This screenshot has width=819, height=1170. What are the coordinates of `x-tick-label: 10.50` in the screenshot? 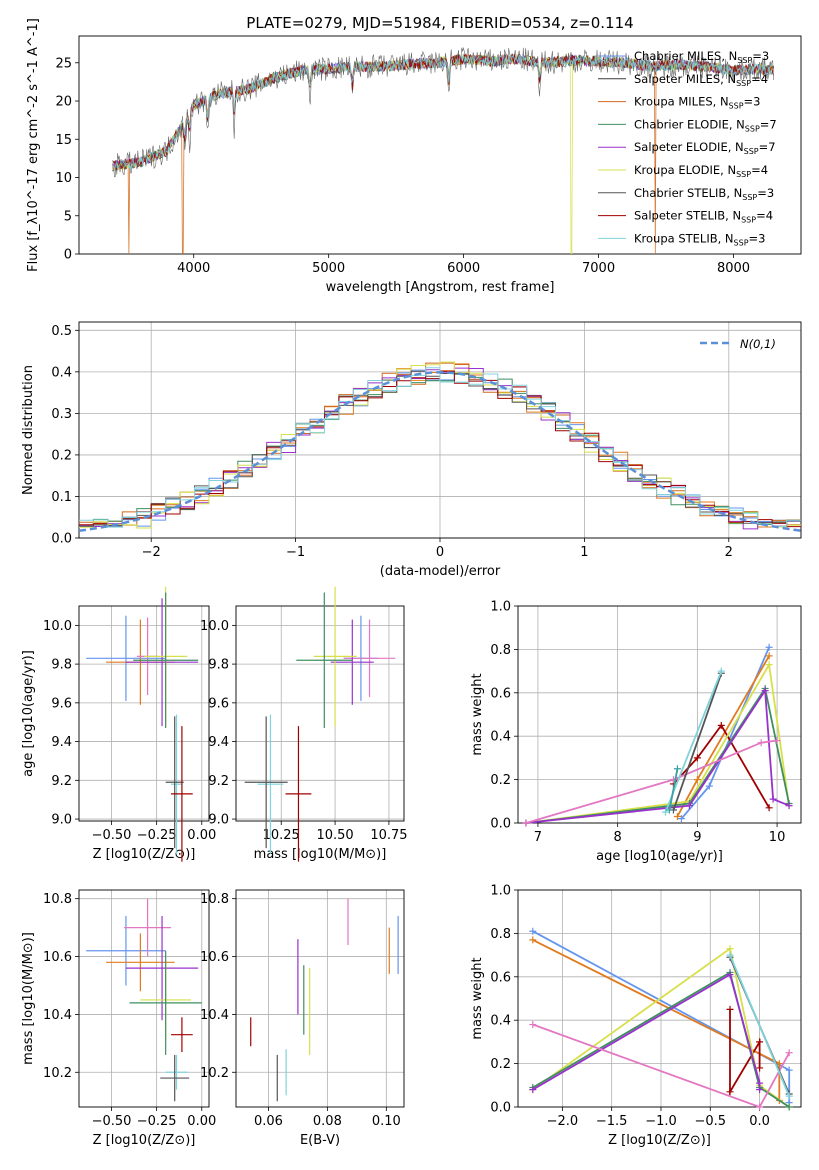 It's located at (334, 835).